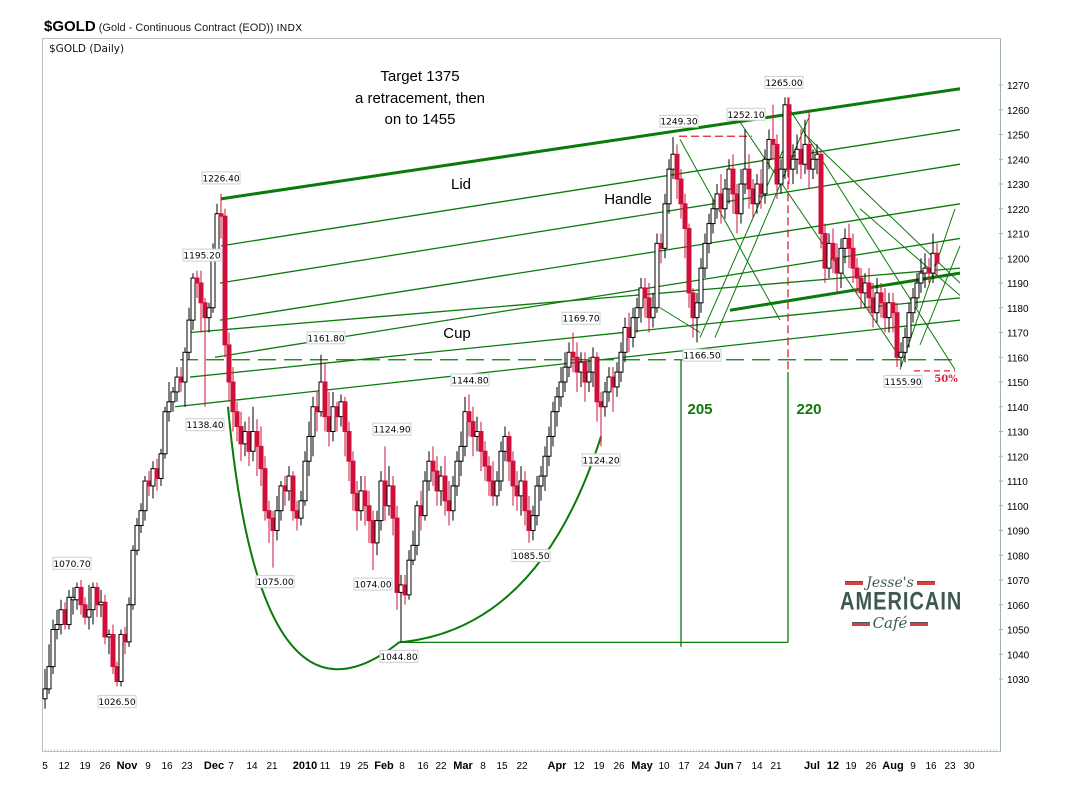 The image size is (1068, 789). Describe the element at coordinates (931, 766) in the screenshot. I see `x-tick-label: 16` at that location.